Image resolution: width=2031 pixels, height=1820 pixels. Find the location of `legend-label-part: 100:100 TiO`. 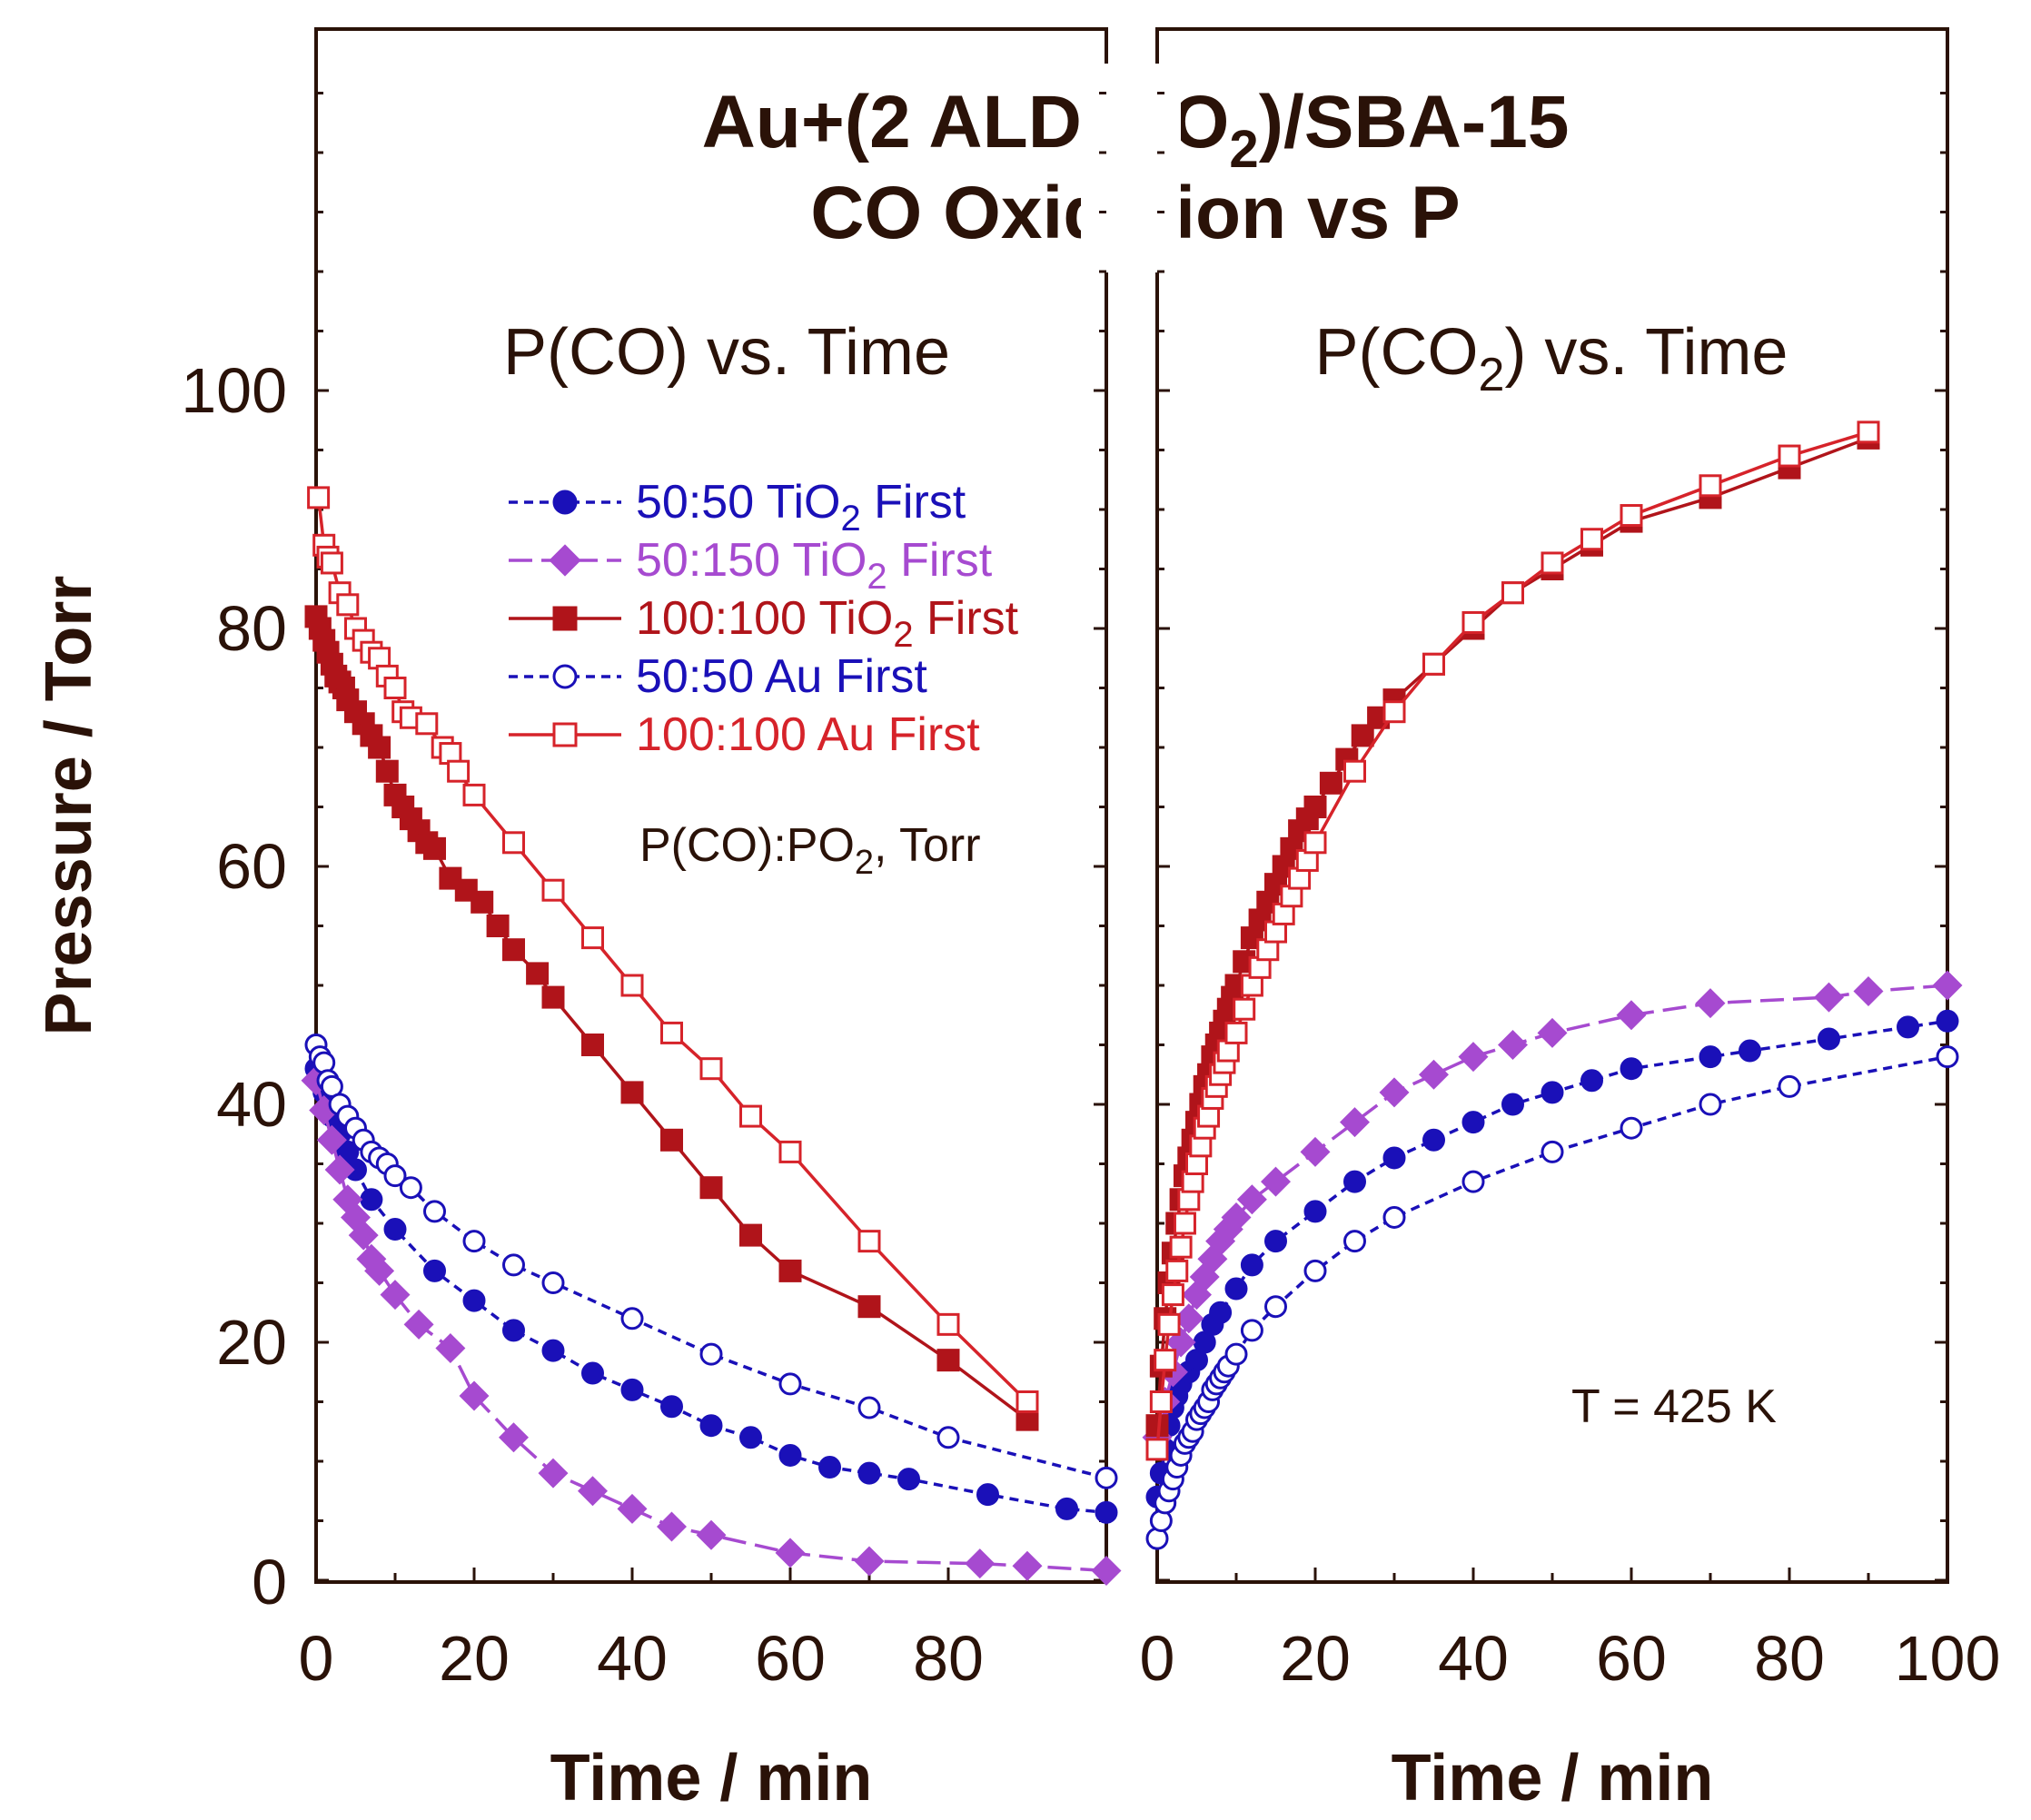

legend-label-part: 100:100 TiO is located at coordinates (764, 618).